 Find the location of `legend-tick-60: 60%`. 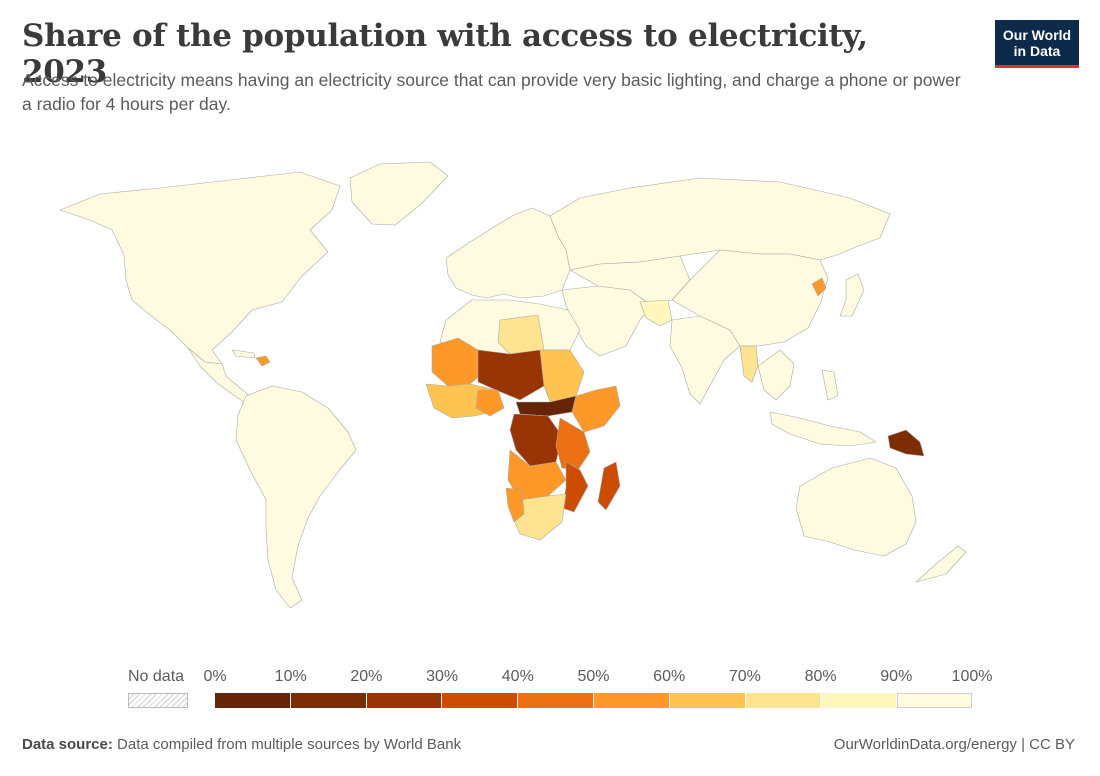

legend-tick-60: 60% is located at coordinates (669, 676).